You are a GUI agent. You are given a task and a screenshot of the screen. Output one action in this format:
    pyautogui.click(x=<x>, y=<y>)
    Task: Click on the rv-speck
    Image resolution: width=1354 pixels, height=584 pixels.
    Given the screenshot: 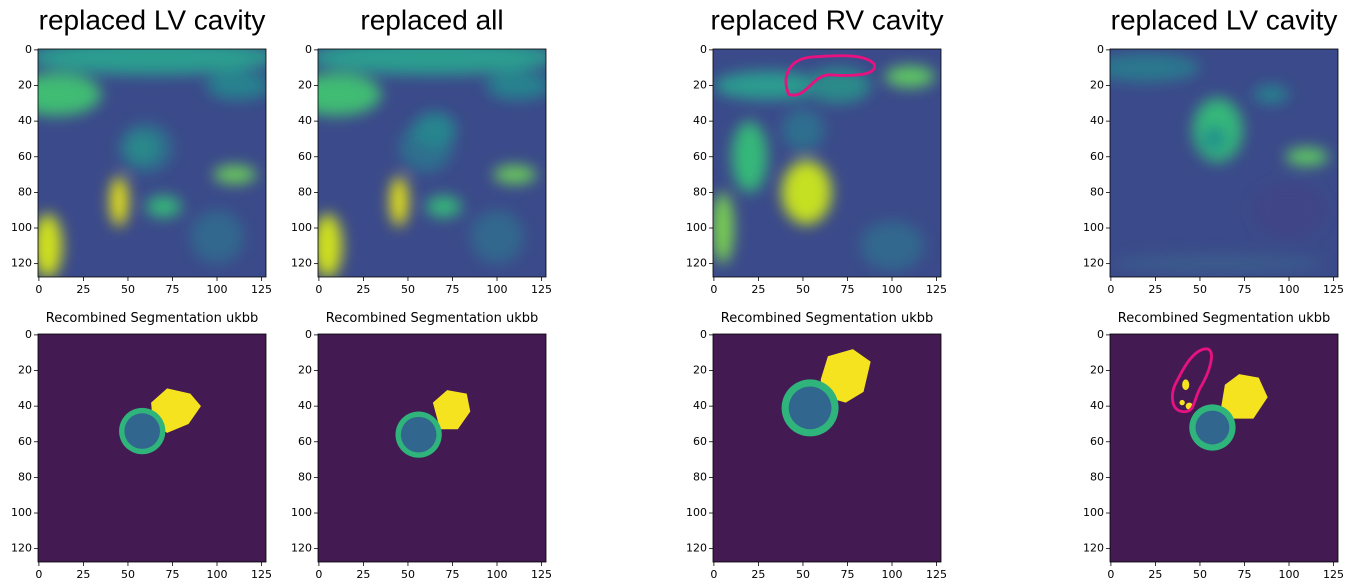 What is the action you would take?
    pyautogui.click(x=1182, y=402)
    